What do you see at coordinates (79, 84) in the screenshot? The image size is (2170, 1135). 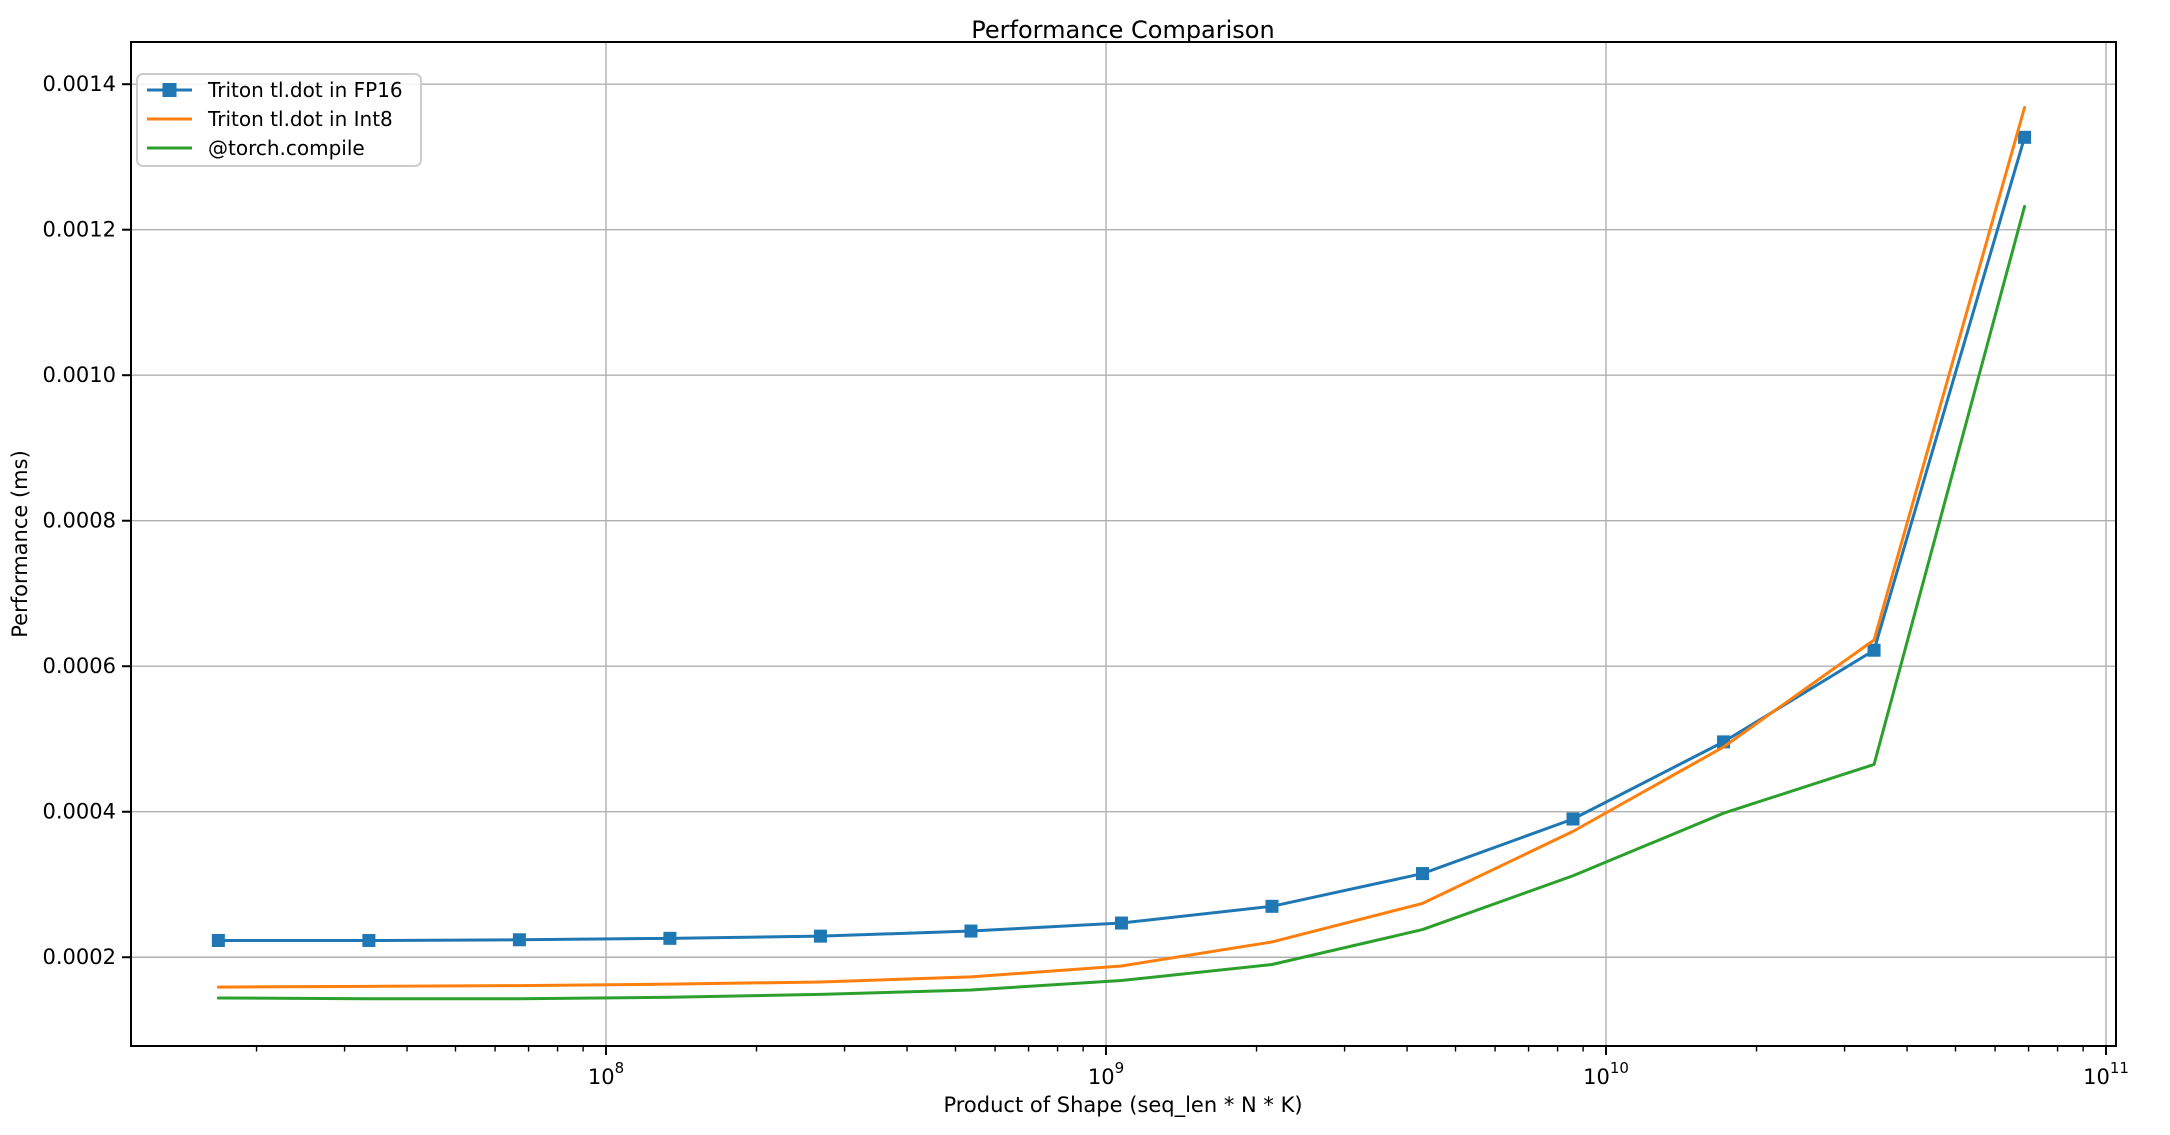 I see `y-tick-label: 0.0014` at bounding box center [79, 84].